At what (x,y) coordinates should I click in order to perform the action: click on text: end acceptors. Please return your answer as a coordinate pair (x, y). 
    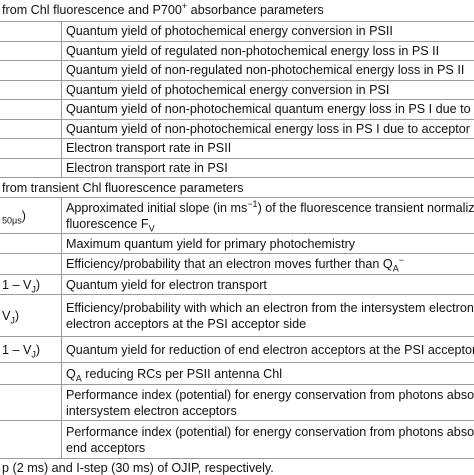
    Looking at the image, I should click on (106, 448).